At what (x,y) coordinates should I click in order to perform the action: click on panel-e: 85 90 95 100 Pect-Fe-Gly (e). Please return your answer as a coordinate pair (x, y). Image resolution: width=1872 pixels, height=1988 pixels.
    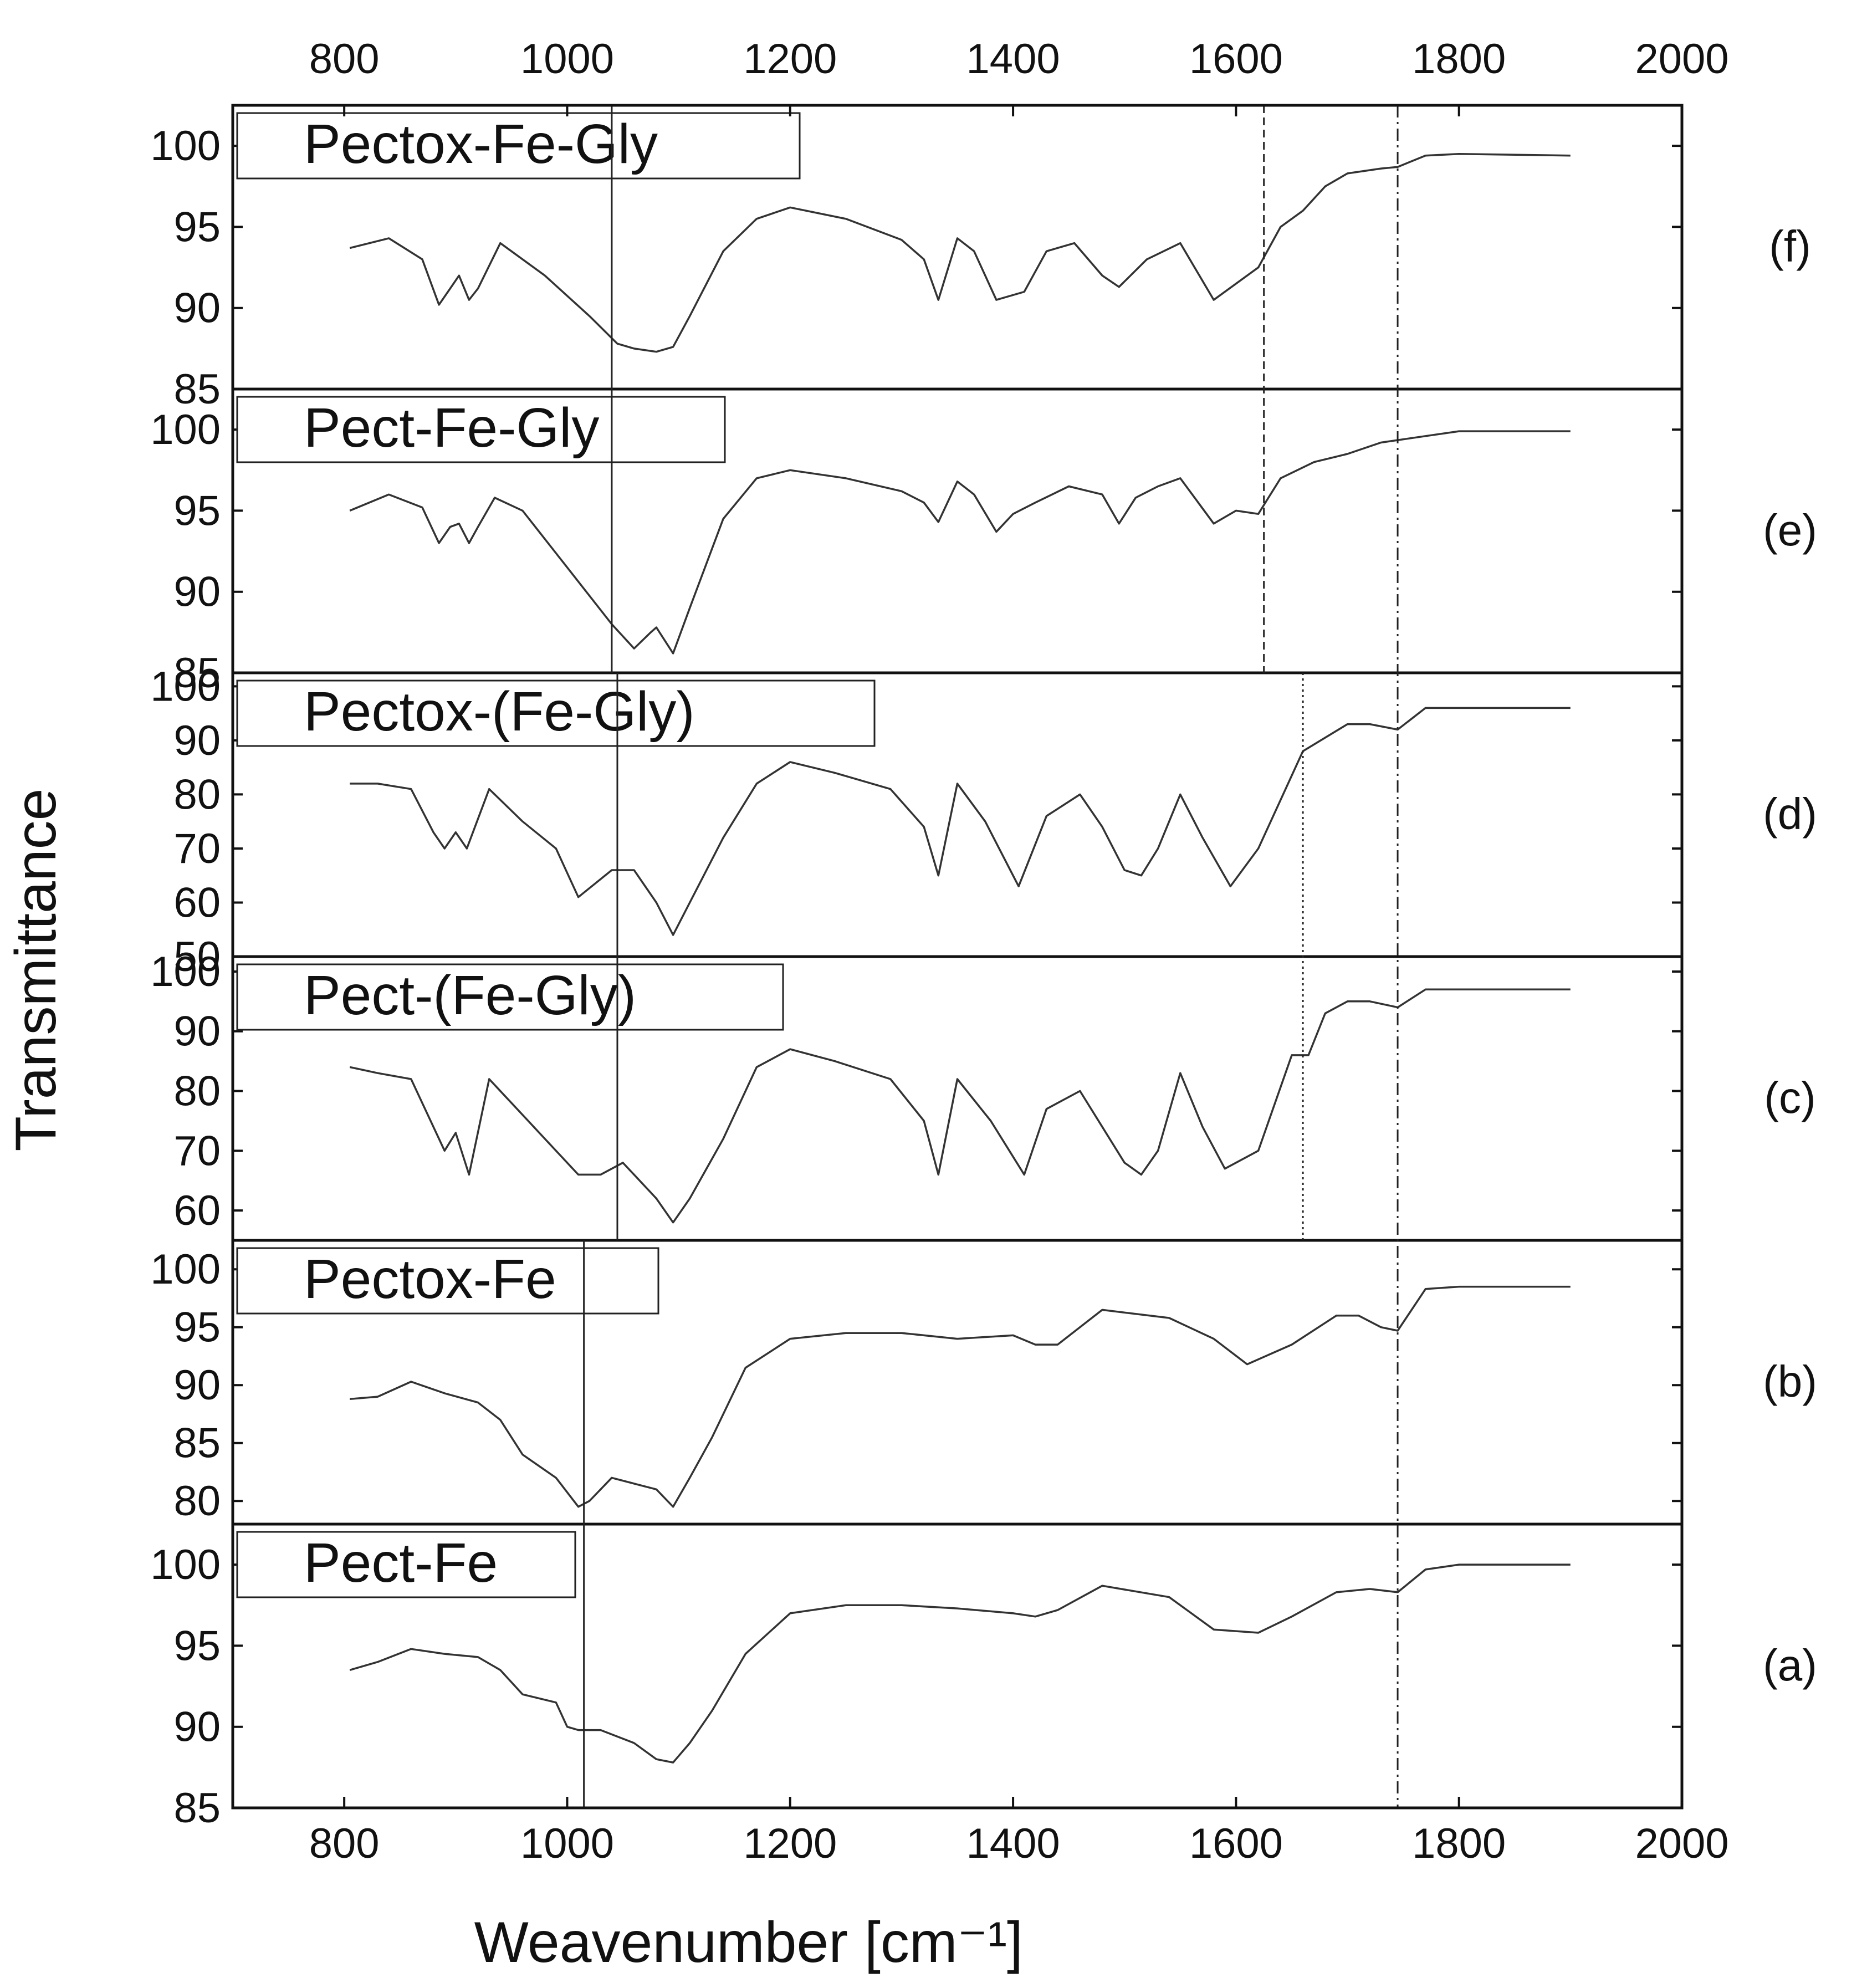
    Looking at the image, I should click on (984, 542).